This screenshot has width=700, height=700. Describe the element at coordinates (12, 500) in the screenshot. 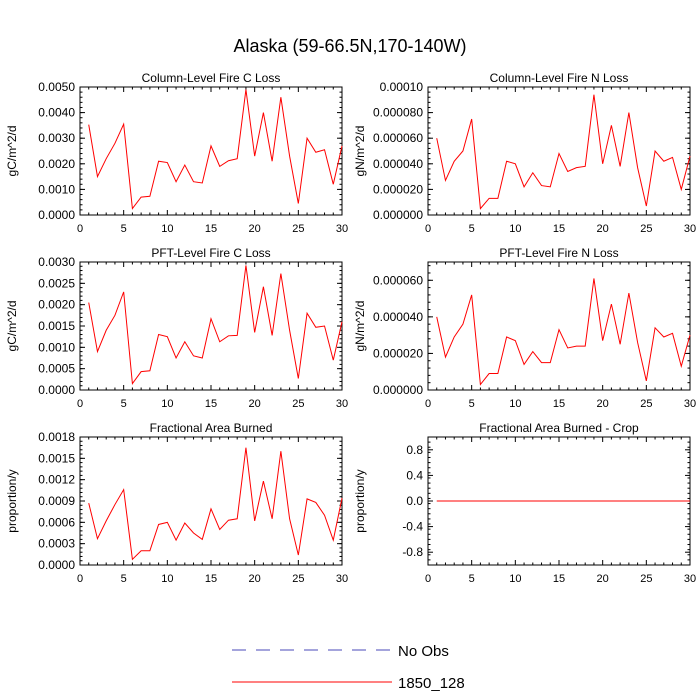

I see `y-axis-label: proportion/y` at that location.